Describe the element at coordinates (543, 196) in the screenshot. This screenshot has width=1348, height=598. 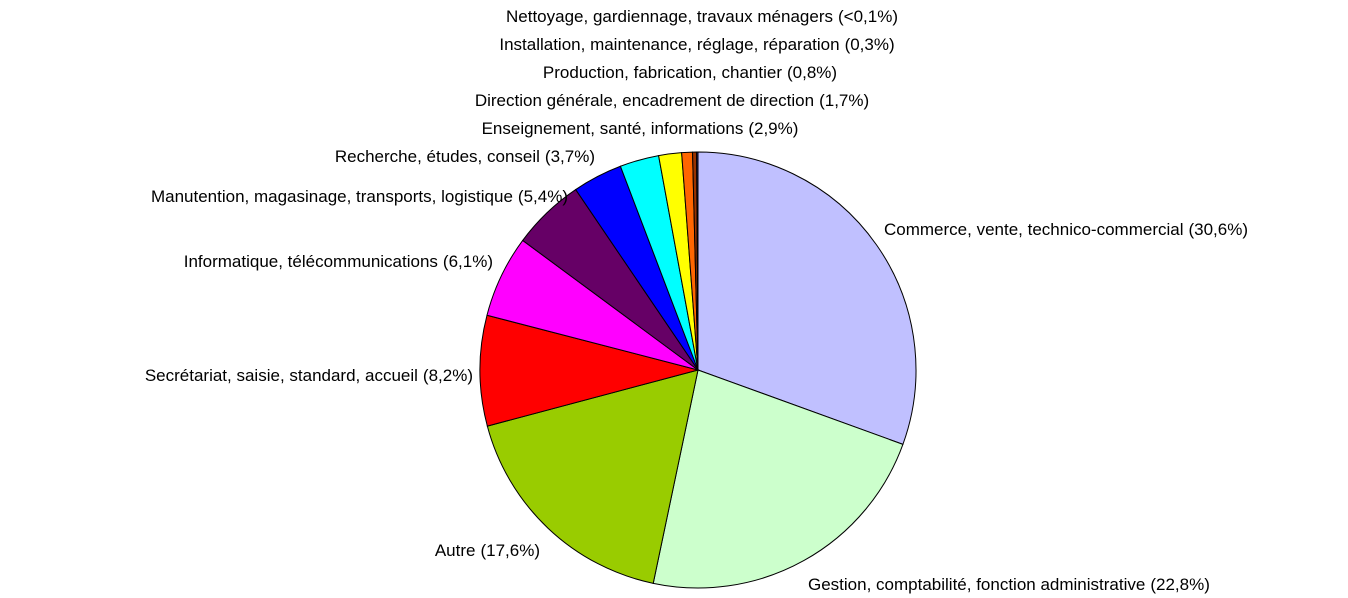
I see `value-label: (5,4%)` at that location.